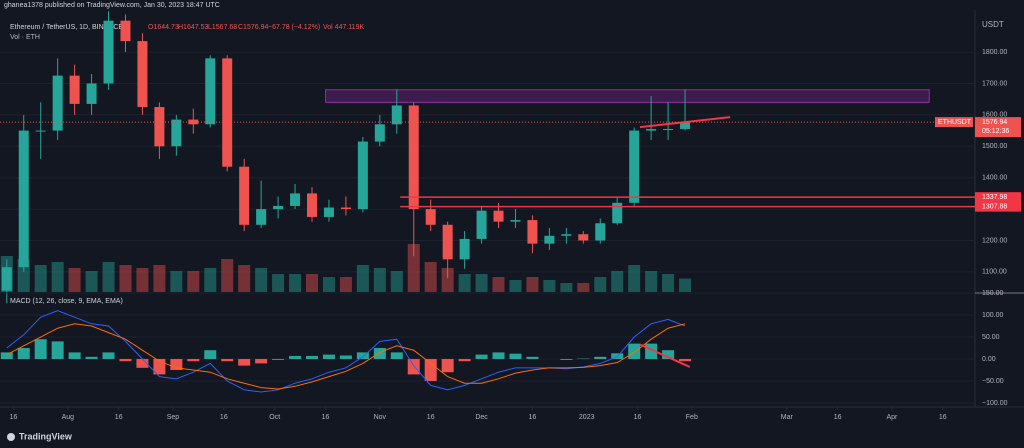 The width and height of the screenshot is (1024, 448). What do you see at coordinates (481, 417) in the screenshot?
I see `x-tick-label: Dec` at bounding box center [481, 417].